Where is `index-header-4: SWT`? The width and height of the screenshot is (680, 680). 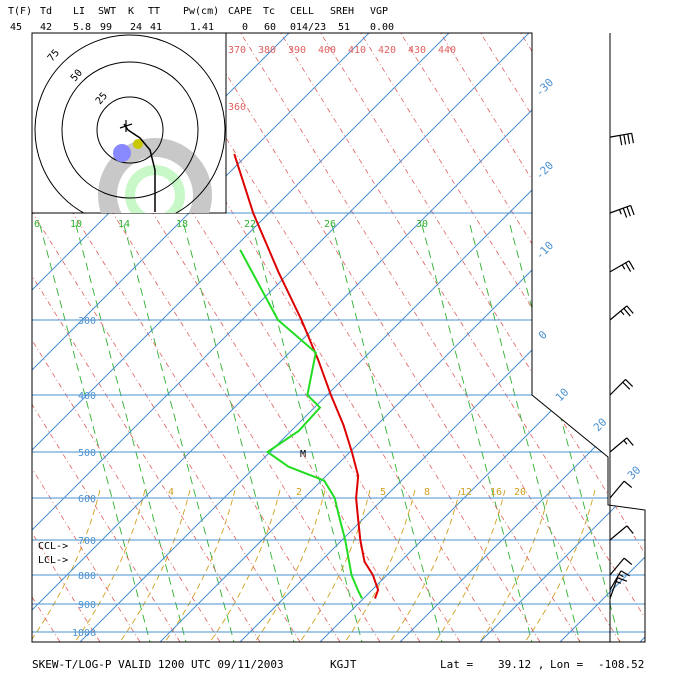
index-header-4: SWT is located at coordinates (107, 11).